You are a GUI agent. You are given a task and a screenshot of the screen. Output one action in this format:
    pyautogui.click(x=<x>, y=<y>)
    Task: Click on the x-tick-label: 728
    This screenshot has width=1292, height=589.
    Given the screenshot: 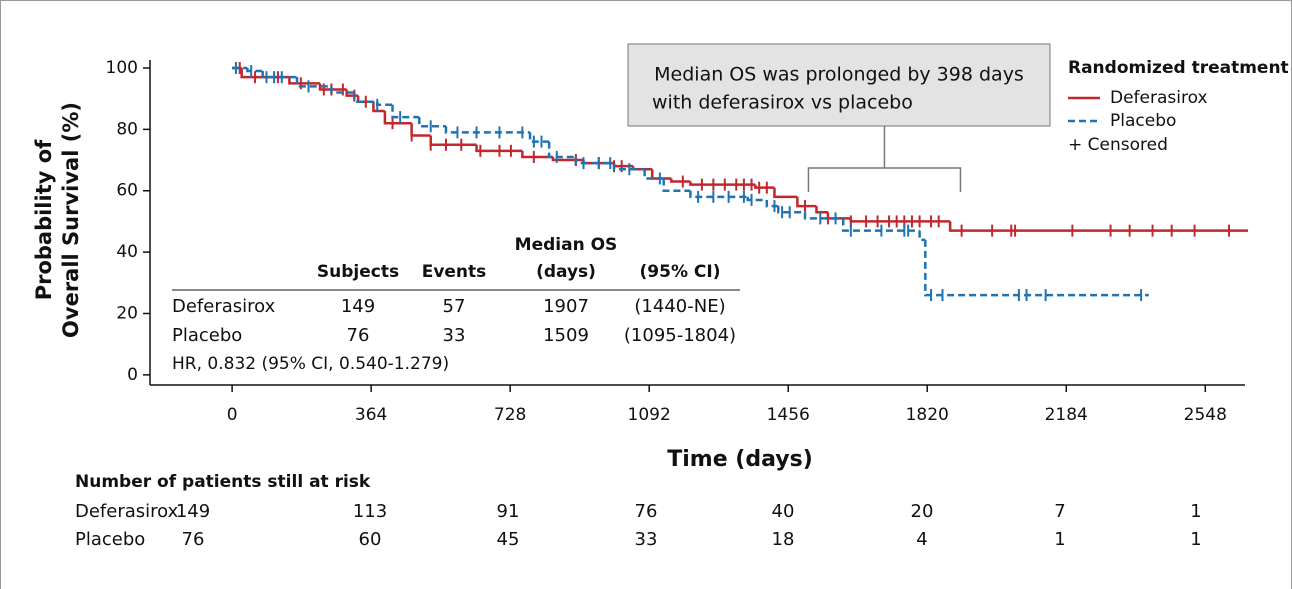 What is the action you would take?
    pyautogui.click(x=510, y=415)
    